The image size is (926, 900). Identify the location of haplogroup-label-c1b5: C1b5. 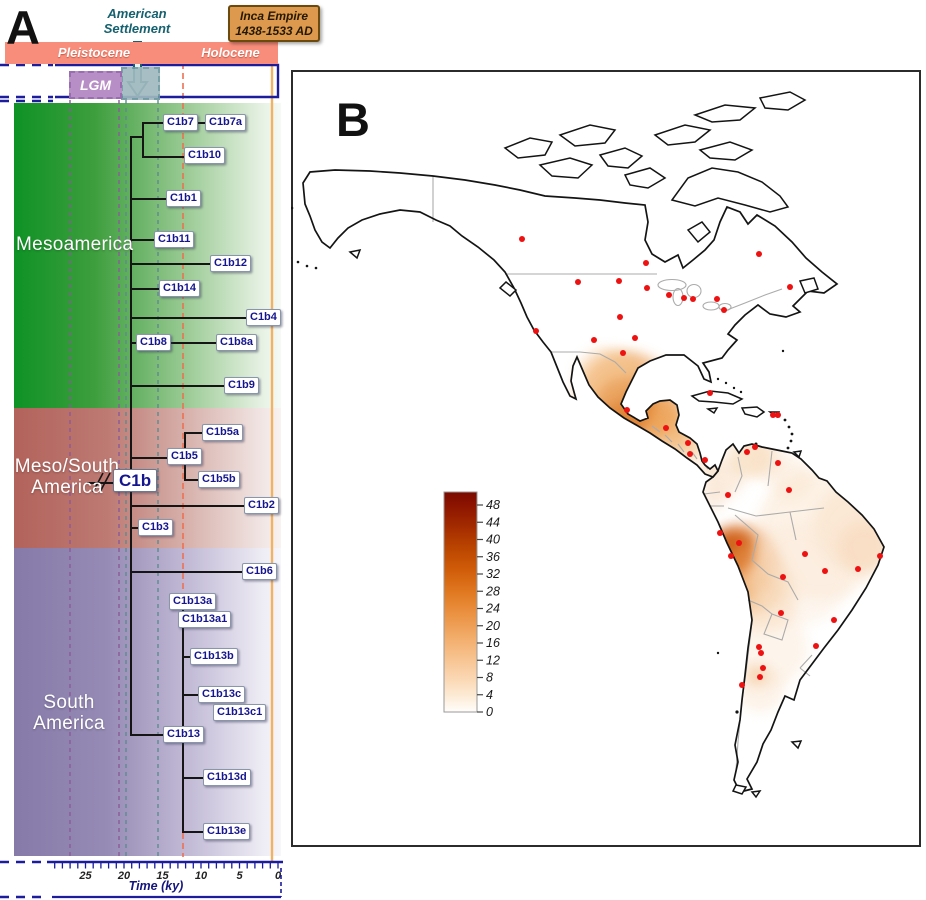
(184, 456).